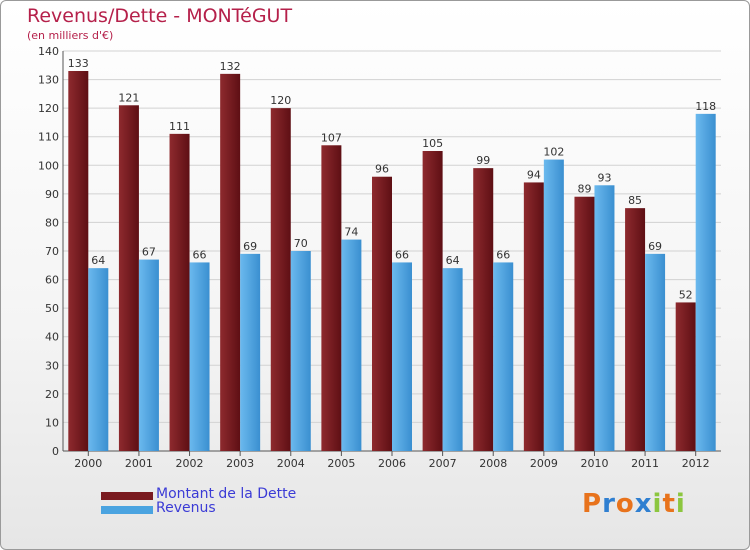 The height and width of the screenshot is (550, 750). I want to click on data-label: 102, so click(553, 152).